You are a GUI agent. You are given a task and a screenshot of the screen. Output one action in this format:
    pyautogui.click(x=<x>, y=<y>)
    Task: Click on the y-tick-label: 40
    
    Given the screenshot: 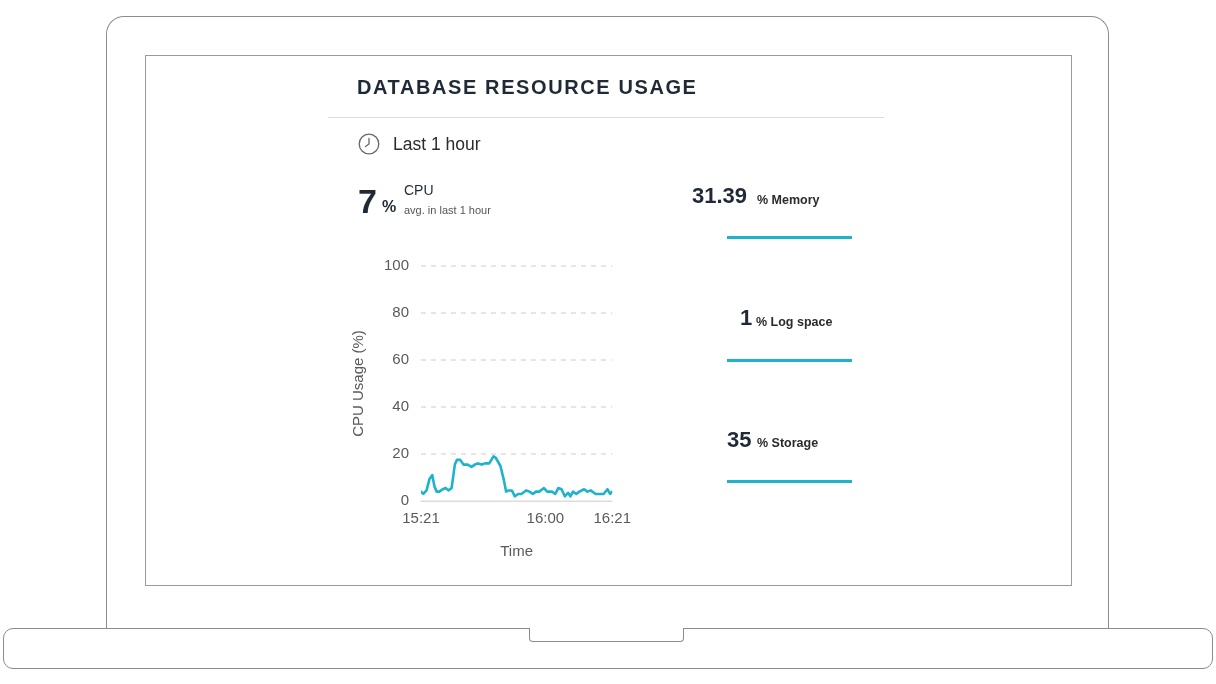 What is the action you would take?
    pyautogui.click(x=400, y=406)
    